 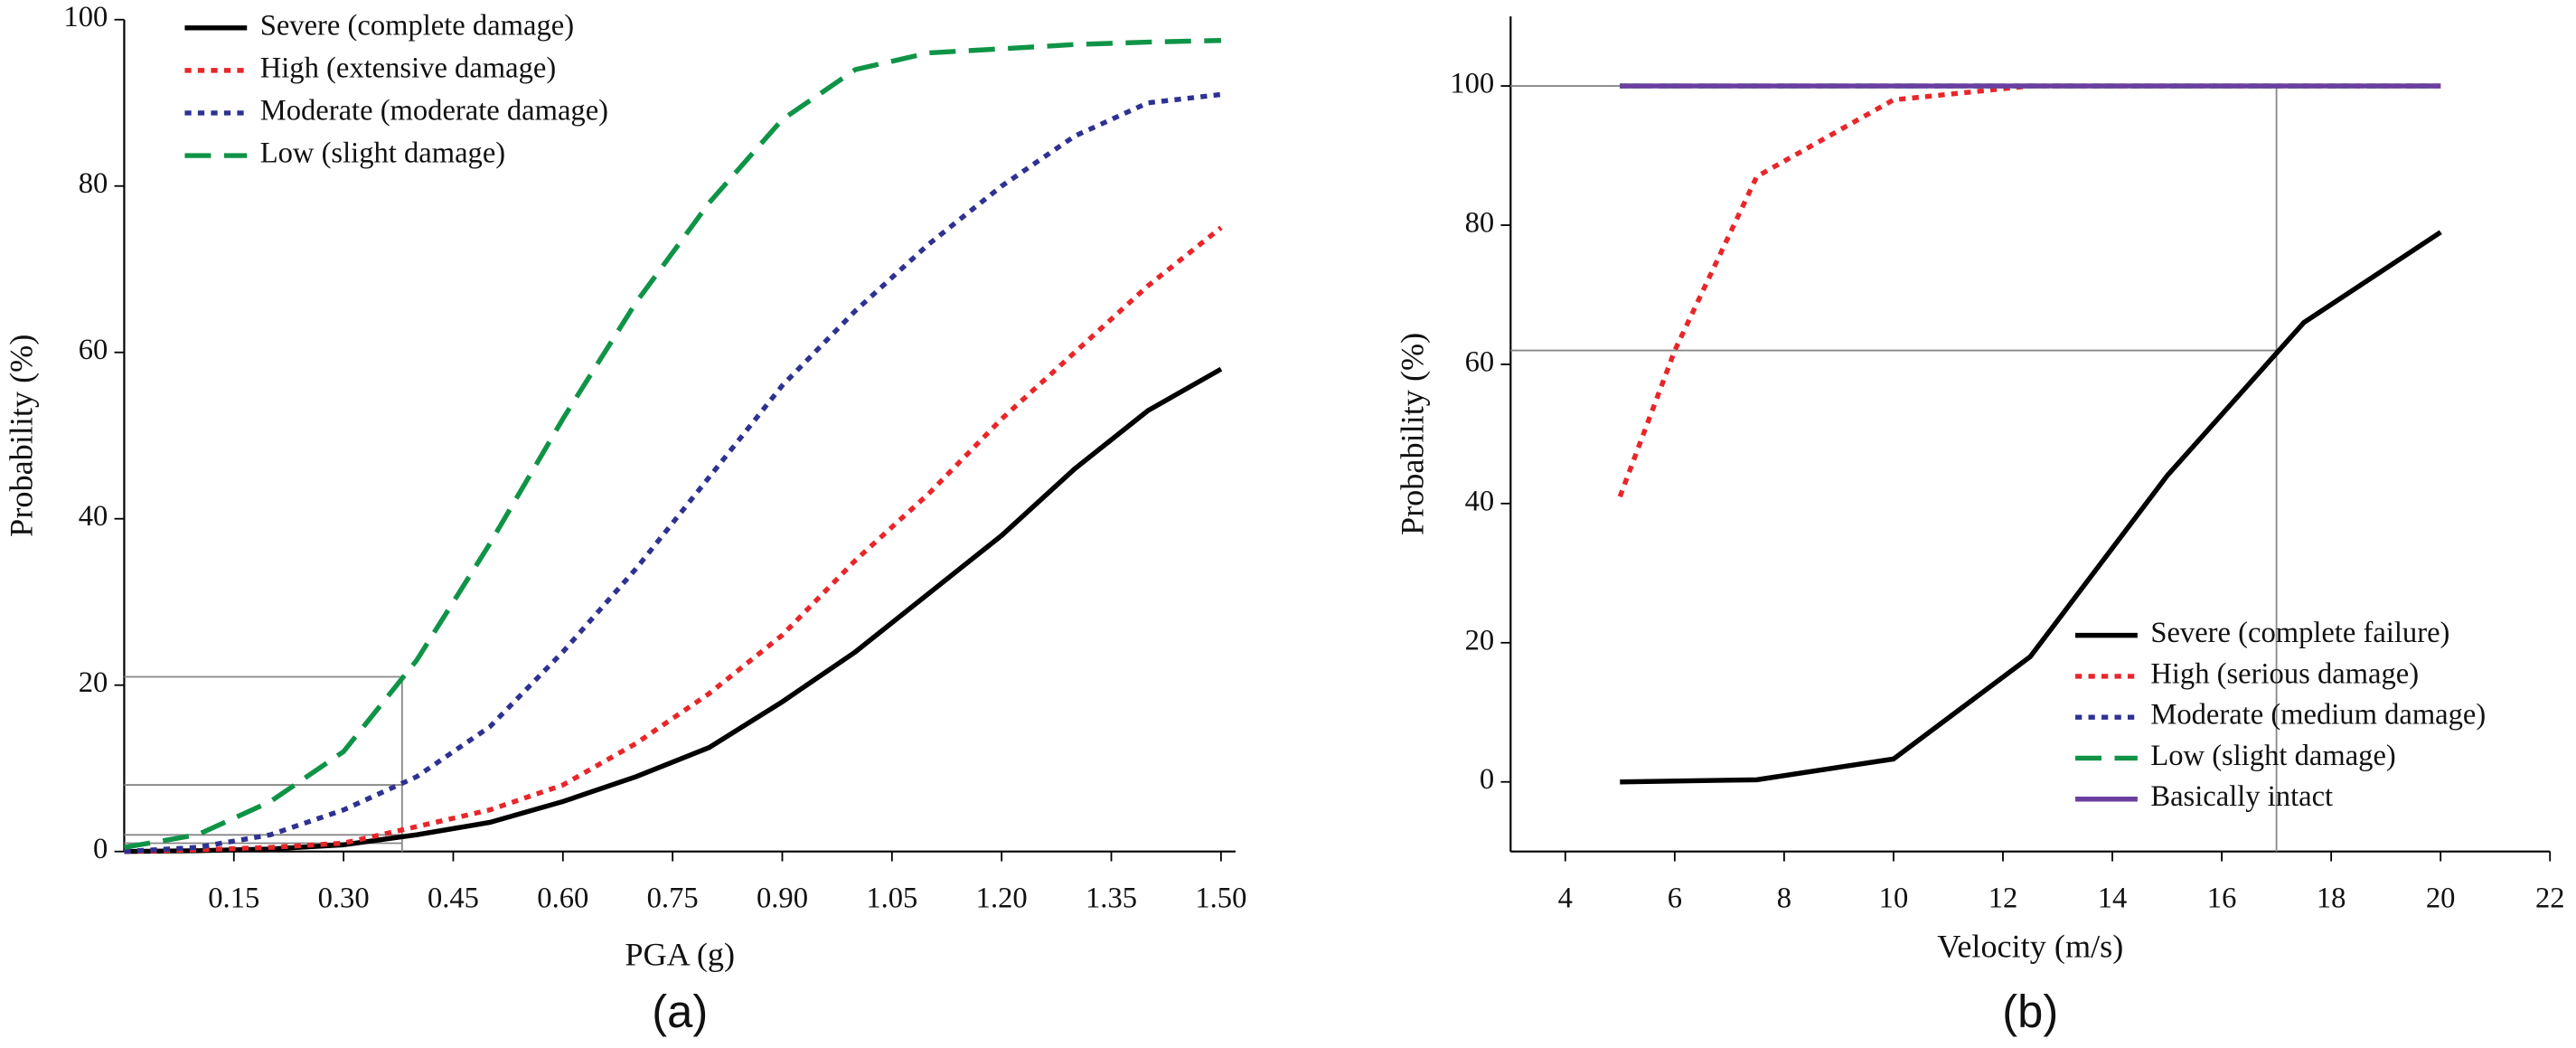 I want to click on x-tick-label: 1.35, so click(x=1111, y=899).